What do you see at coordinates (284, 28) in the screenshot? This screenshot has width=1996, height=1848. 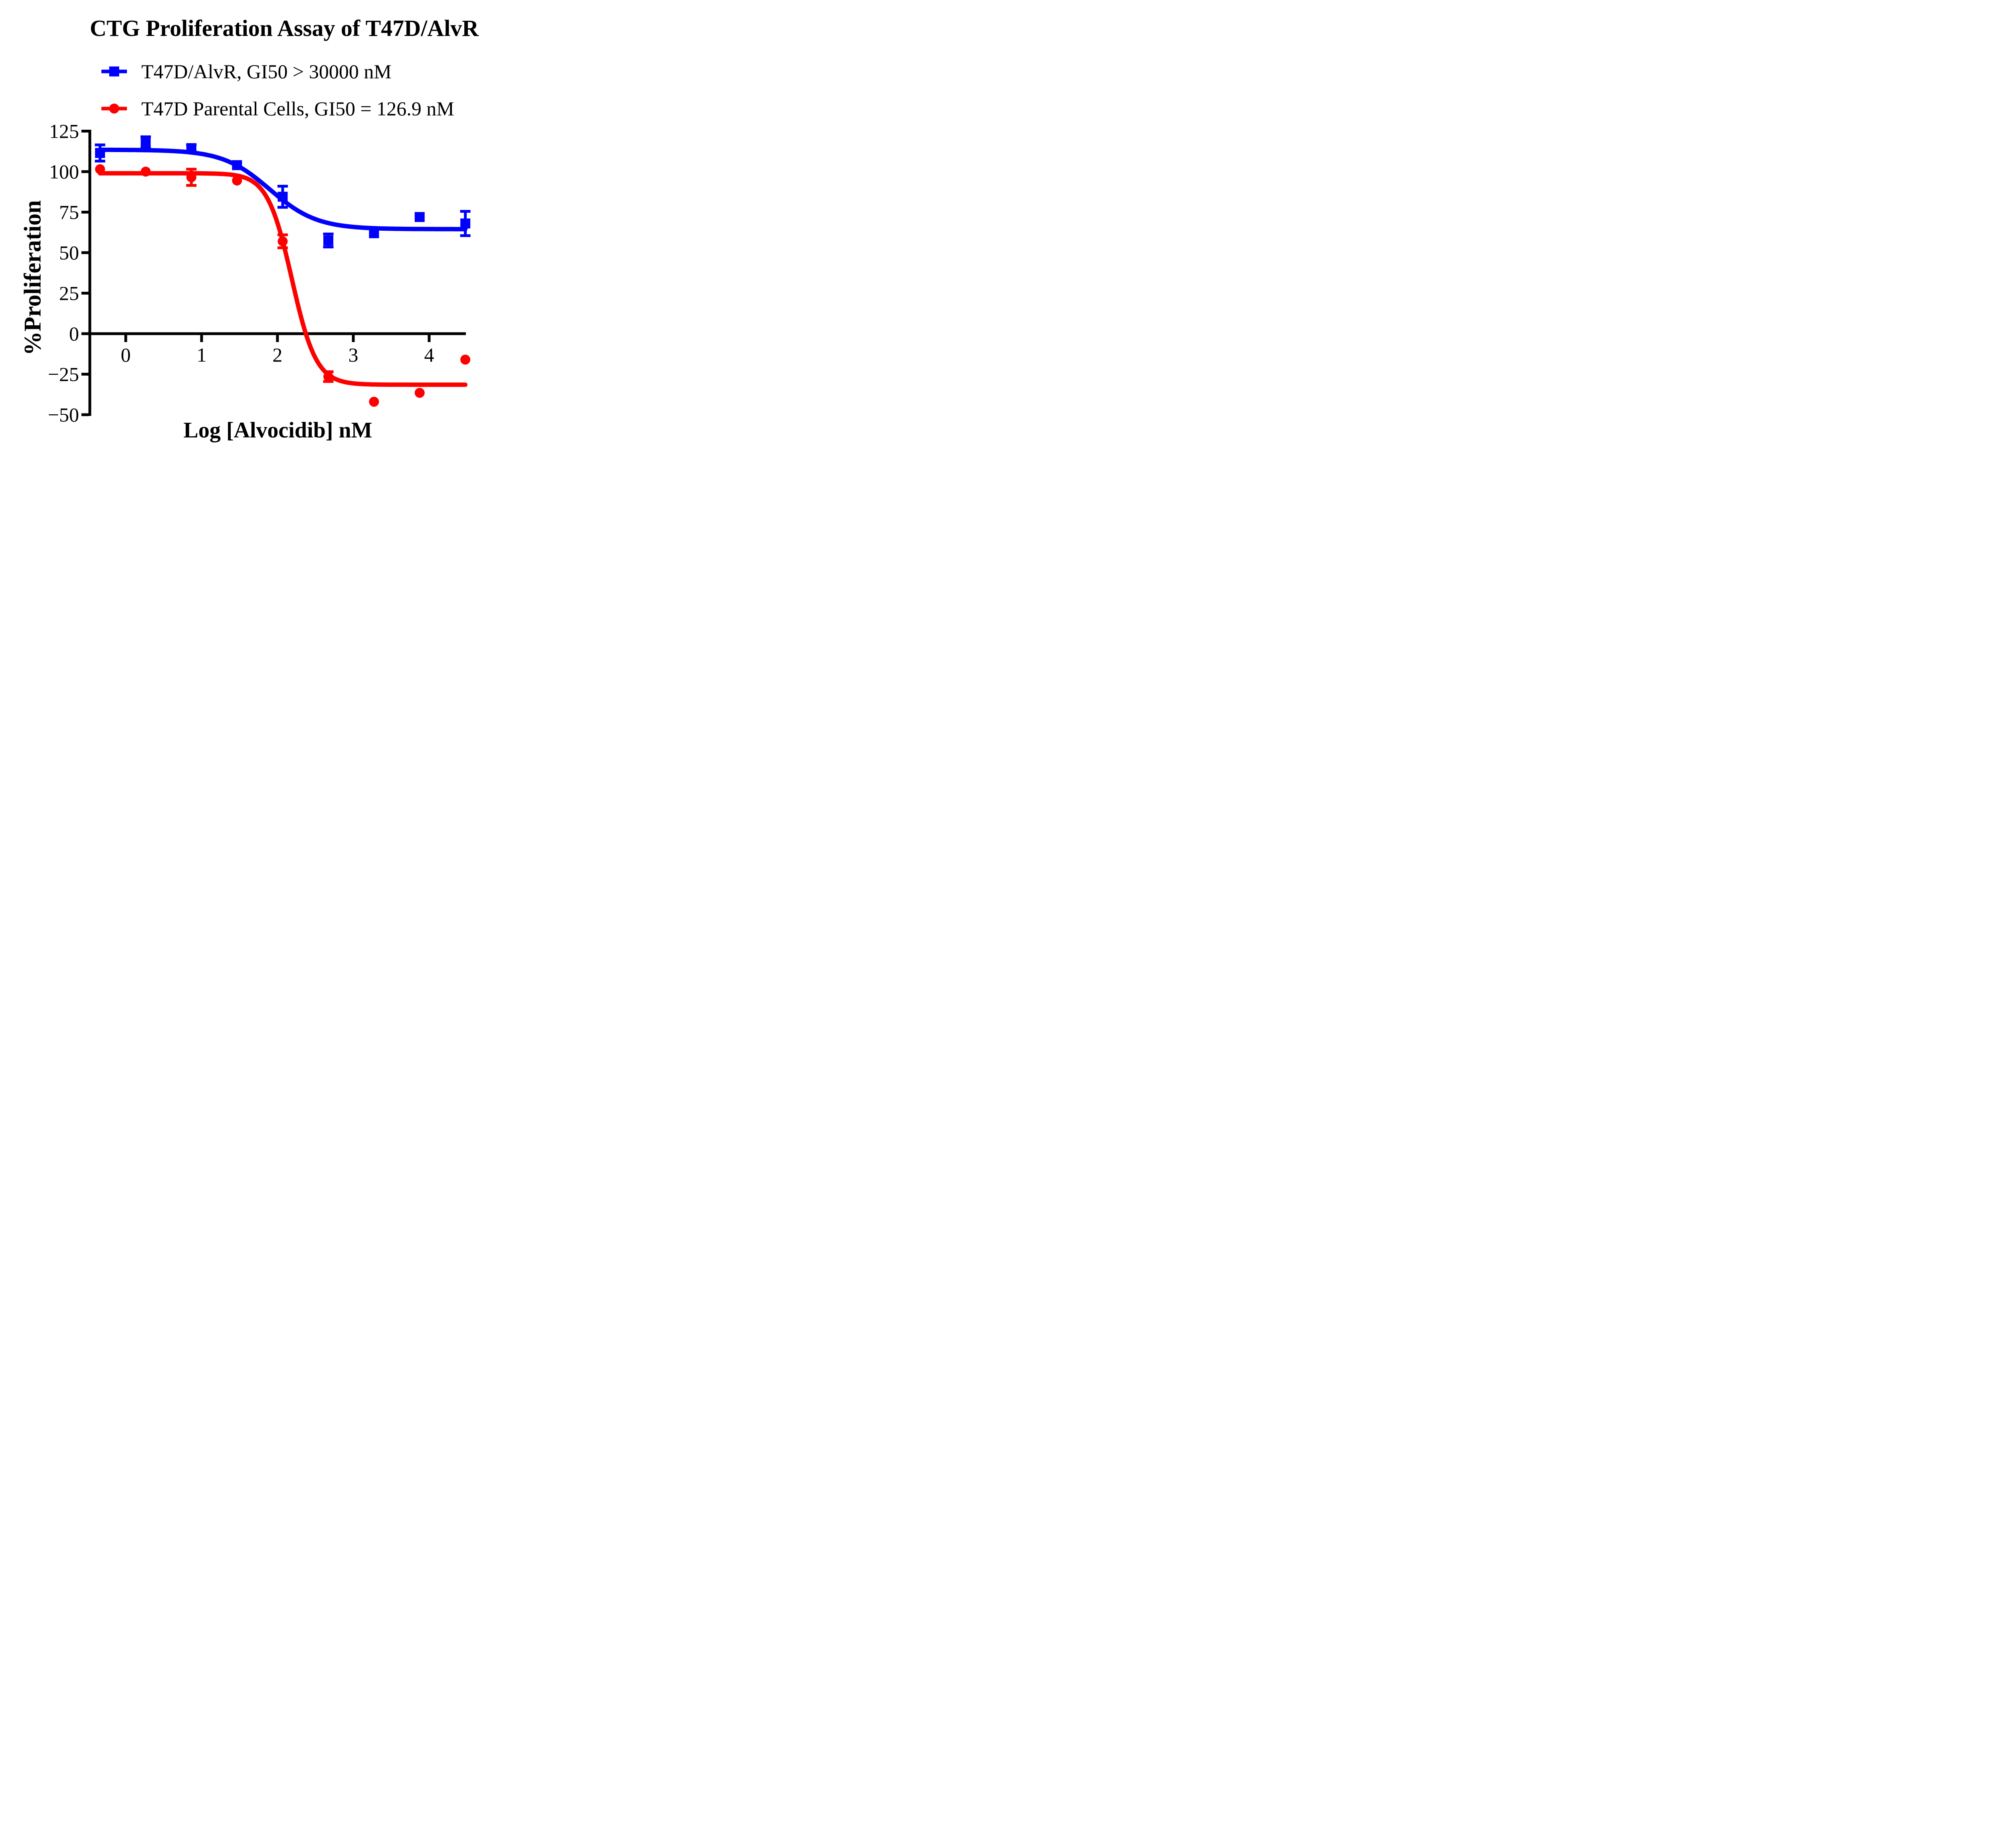 I see `chart-title: CTG Proliferation Assay of T47D/AlvR` at bounding box center [284, 28].